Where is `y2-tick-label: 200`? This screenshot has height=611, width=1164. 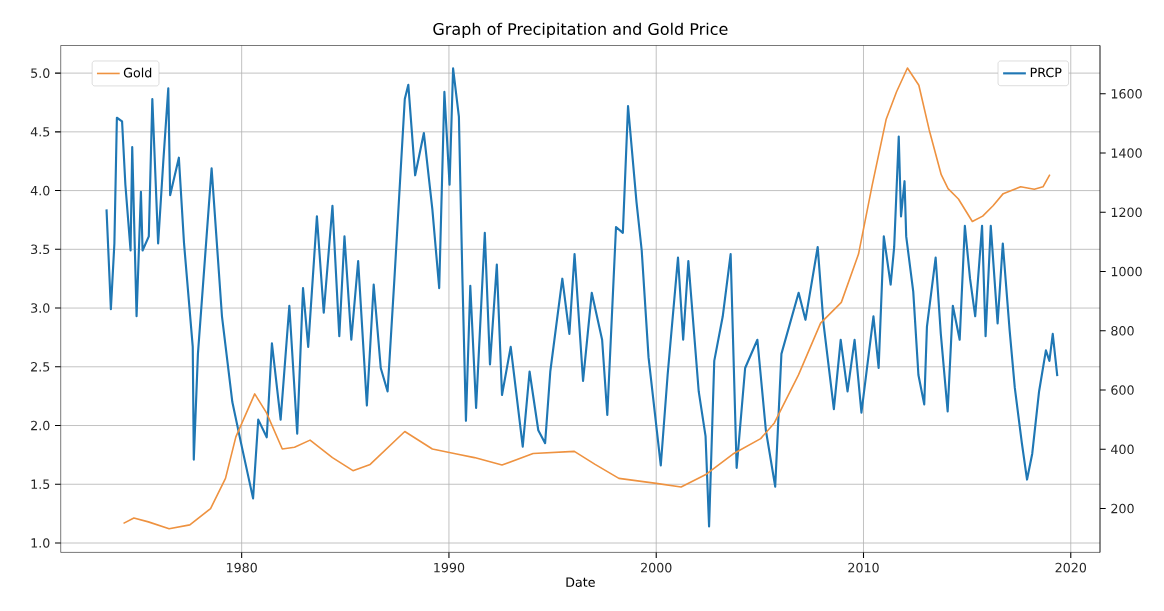
y2-tick-label: 200 is located at coordinates (1122, 508).